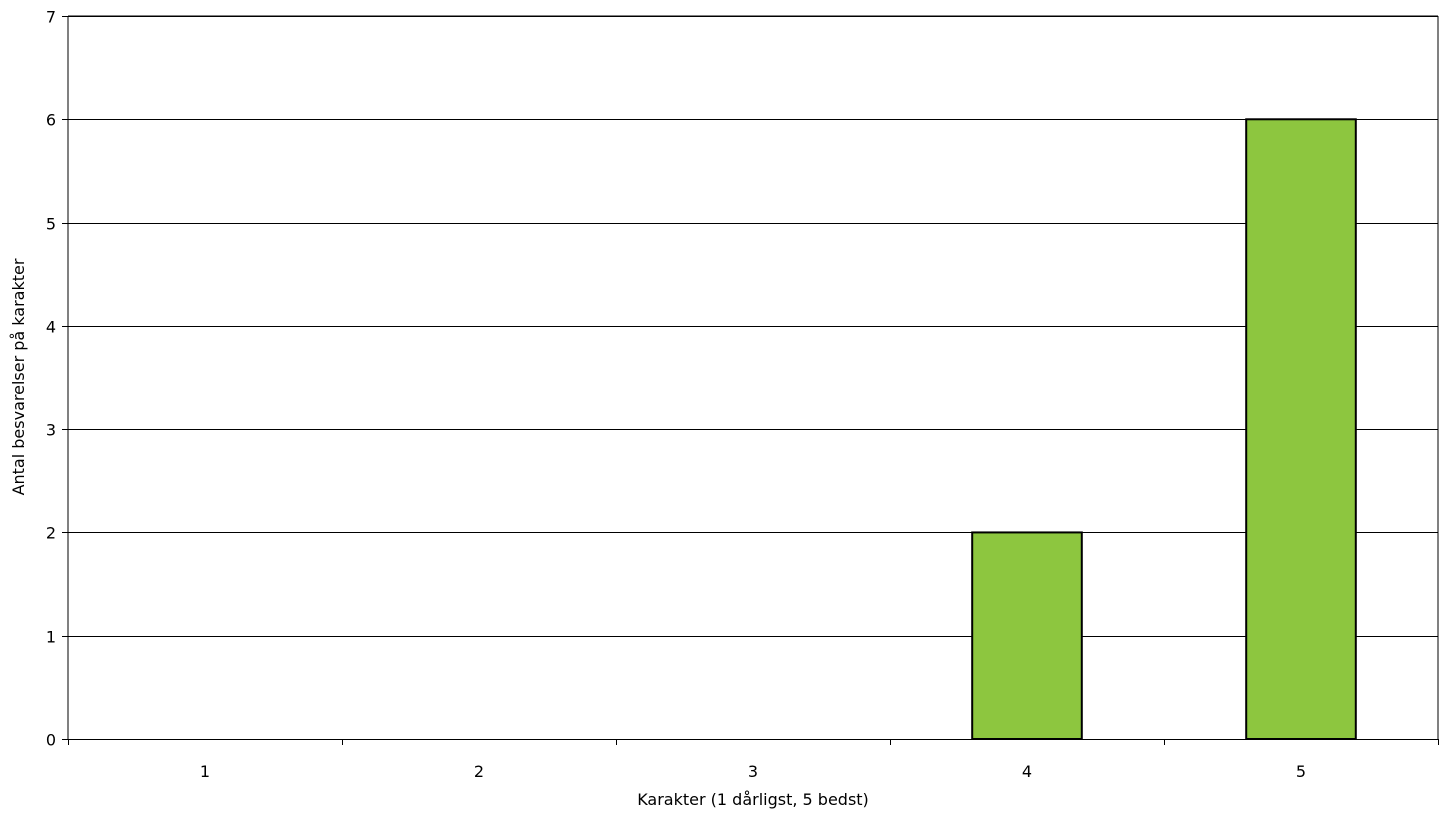 This screenshot has height=820, width=1444. Describe the element at coordinates (479, 771) in the screenshot. I see `x-tick-label-2: 2` at that location.